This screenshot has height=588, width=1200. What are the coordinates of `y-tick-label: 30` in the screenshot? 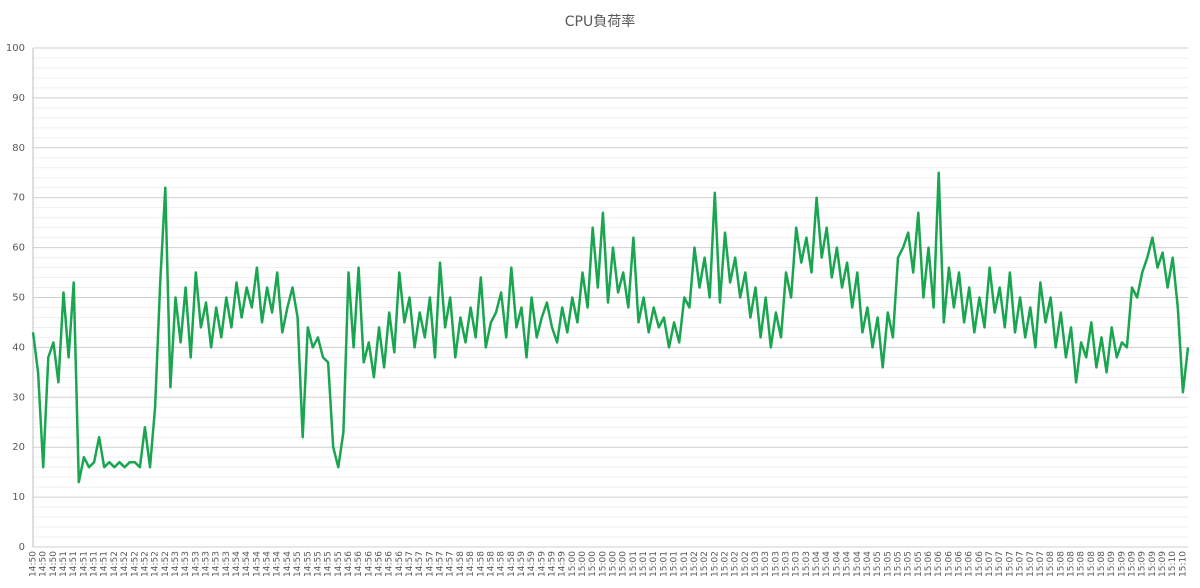 It's located at (18, 397).